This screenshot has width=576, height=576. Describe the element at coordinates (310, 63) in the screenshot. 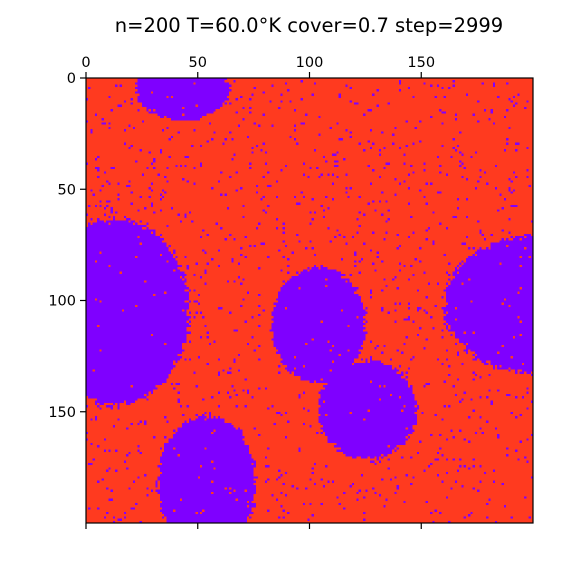

I see `x-tick-label: 100` at that location.